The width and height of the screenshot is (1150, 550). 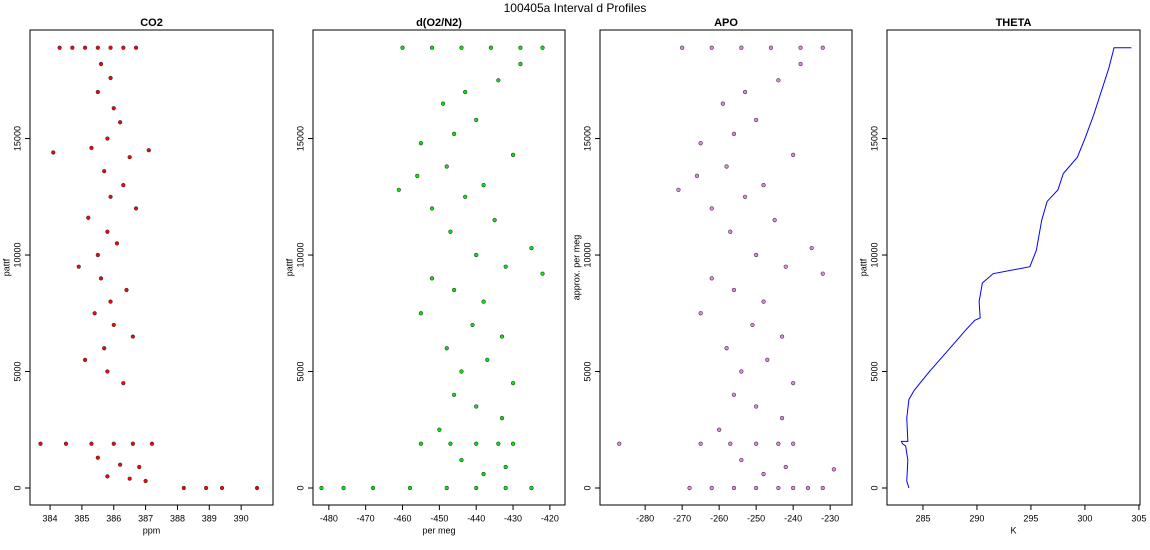 What do you see at coordinates (1013, 530) in the screenshot?
I see `x-axis-label: K` at bounding box center [1013, 530].